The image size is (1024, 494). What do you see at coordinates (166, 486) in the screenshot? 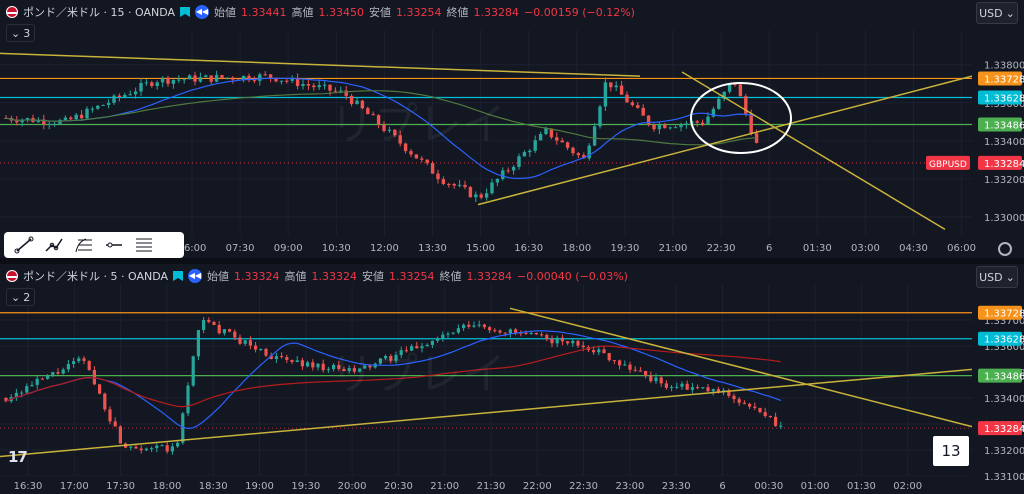
I see `time-tick-label: 18:00` at bounding box center [166, 486].